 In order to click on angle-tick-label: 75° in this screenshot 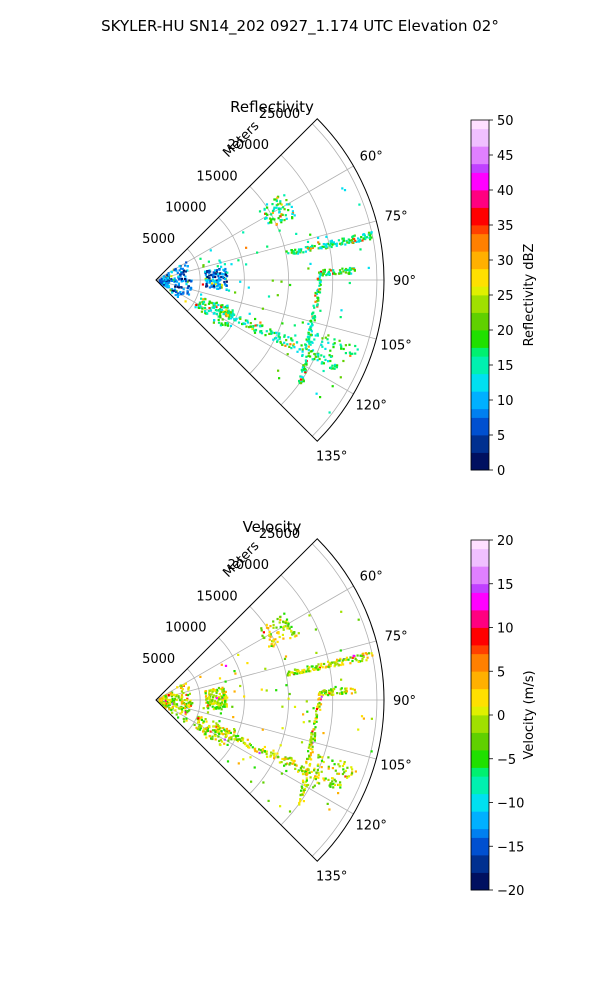, I will do `click(396, 637)`.